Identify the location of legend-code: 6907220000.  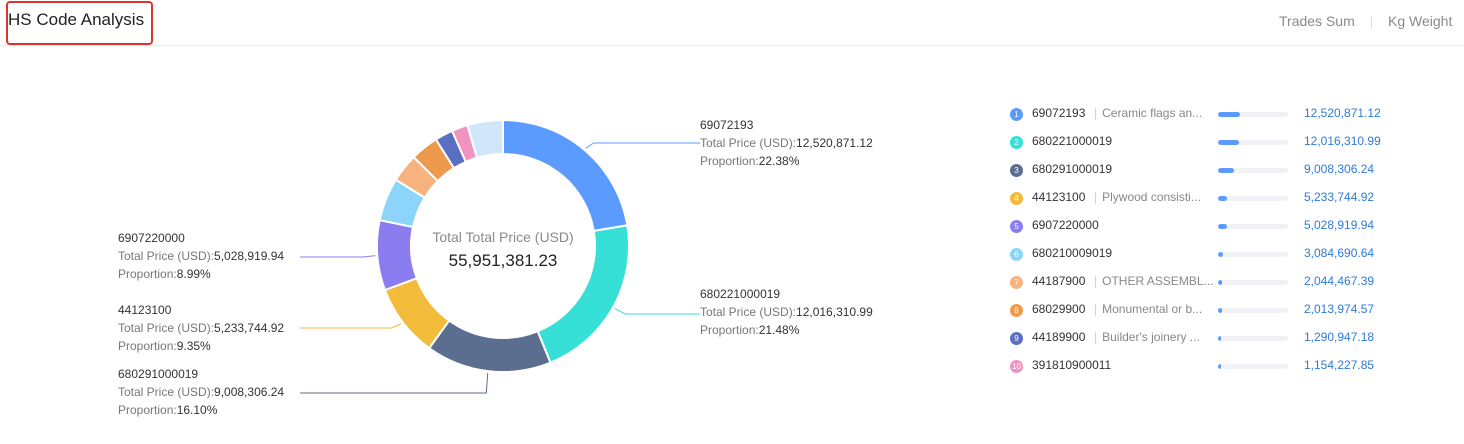
(1065, 225).